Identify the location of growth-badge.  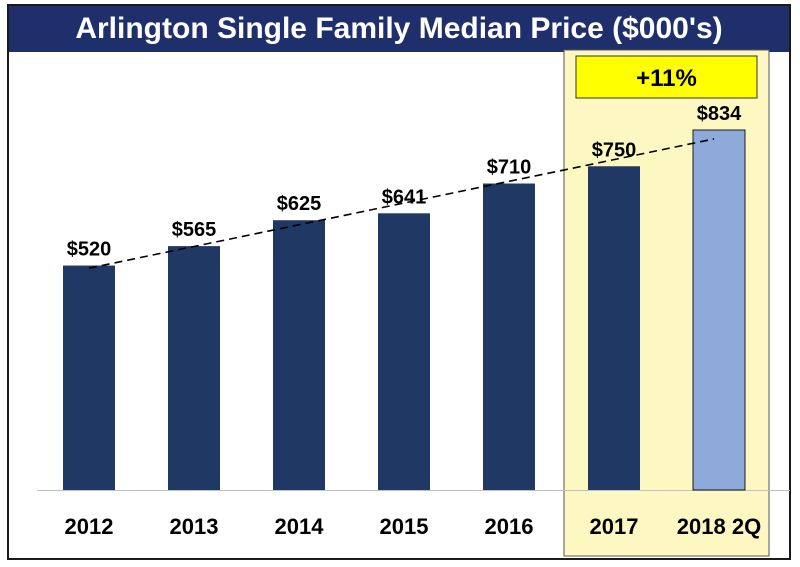
(666, 77).